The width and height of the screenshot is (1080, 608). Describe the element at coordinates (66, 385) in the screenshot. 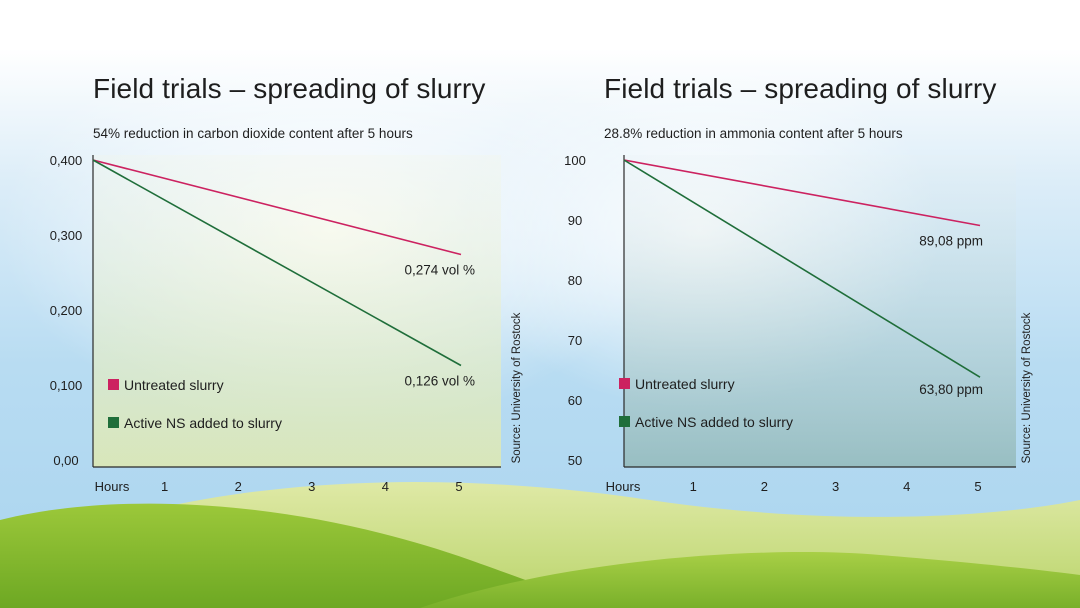

I see `y-tick-label: 0,100` at that location.